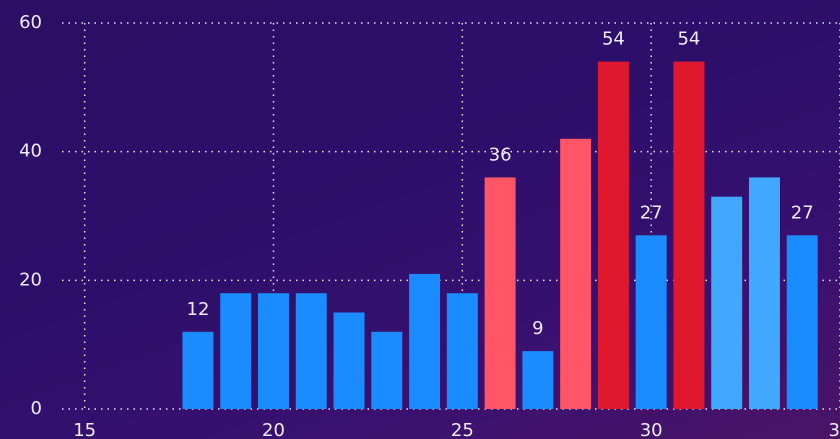  What do you see at coordinates (462, 429) in the screenshot?
I see `x-tick-label: 25` at bounding box center [462, 429].